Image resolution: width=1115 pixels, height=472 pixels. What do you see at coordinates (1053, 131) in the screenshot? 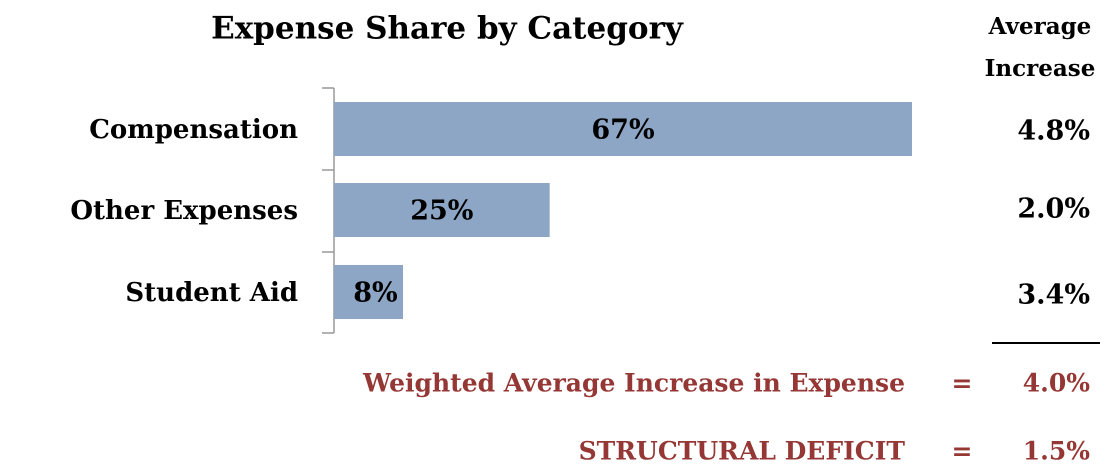
I see `increase-value: 4.8%` at bounding box center [1053, 131].